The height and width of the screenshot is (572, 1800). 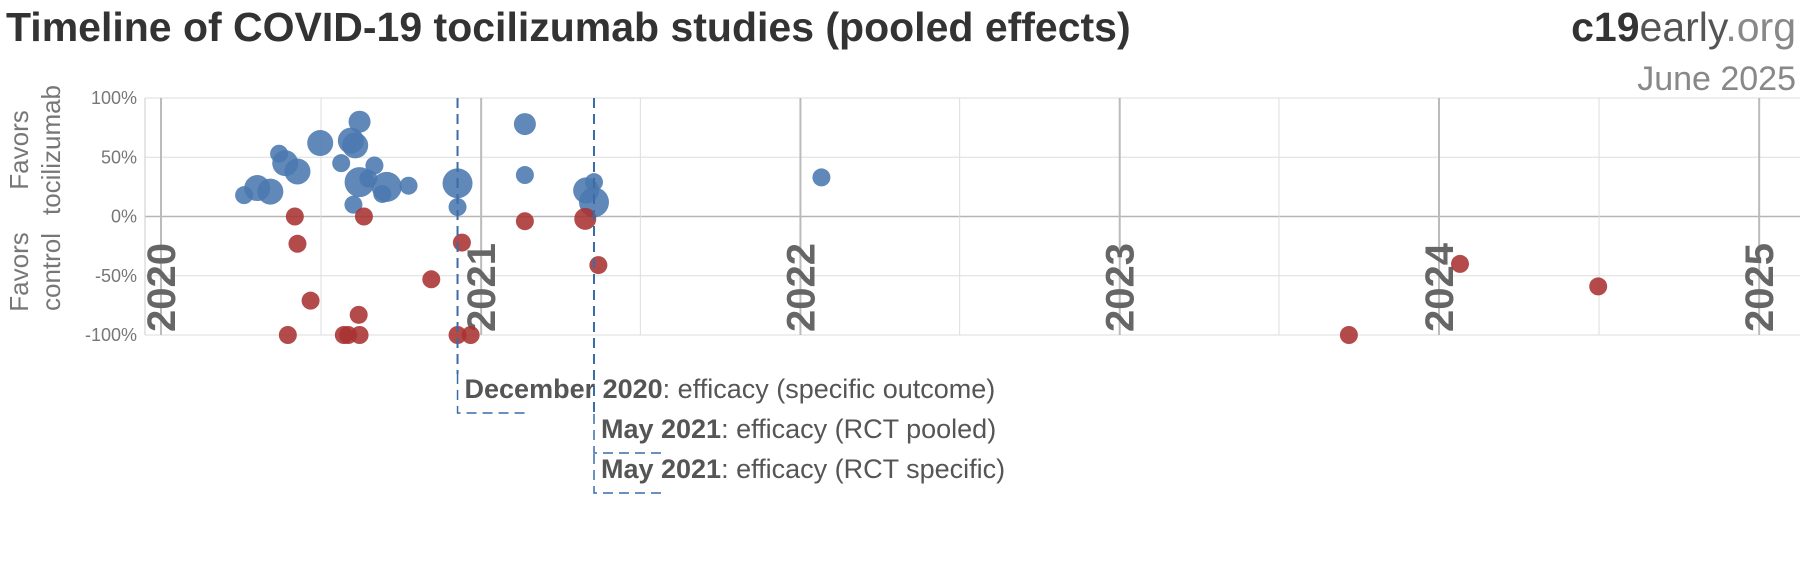 I want to click on brand-tld: .org, so click(x=1760, y=27).